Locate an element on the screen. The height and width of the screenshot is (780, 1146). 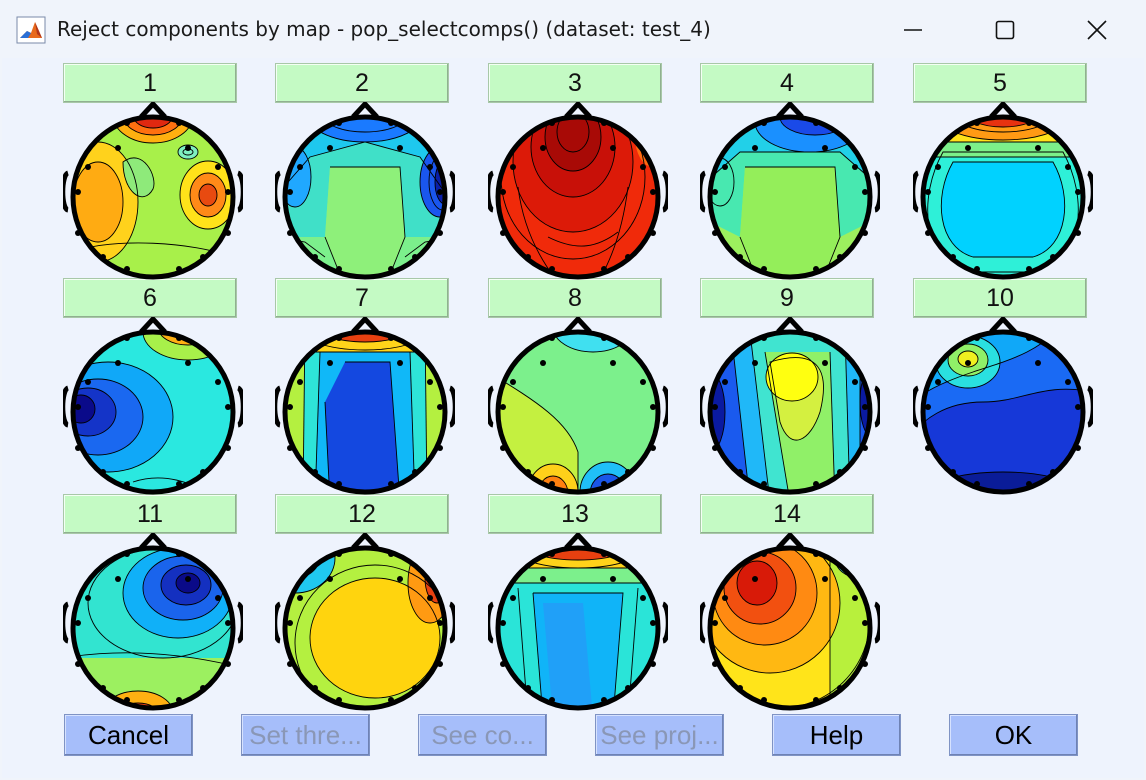
minimize-button is located at coordinates (913, 30).